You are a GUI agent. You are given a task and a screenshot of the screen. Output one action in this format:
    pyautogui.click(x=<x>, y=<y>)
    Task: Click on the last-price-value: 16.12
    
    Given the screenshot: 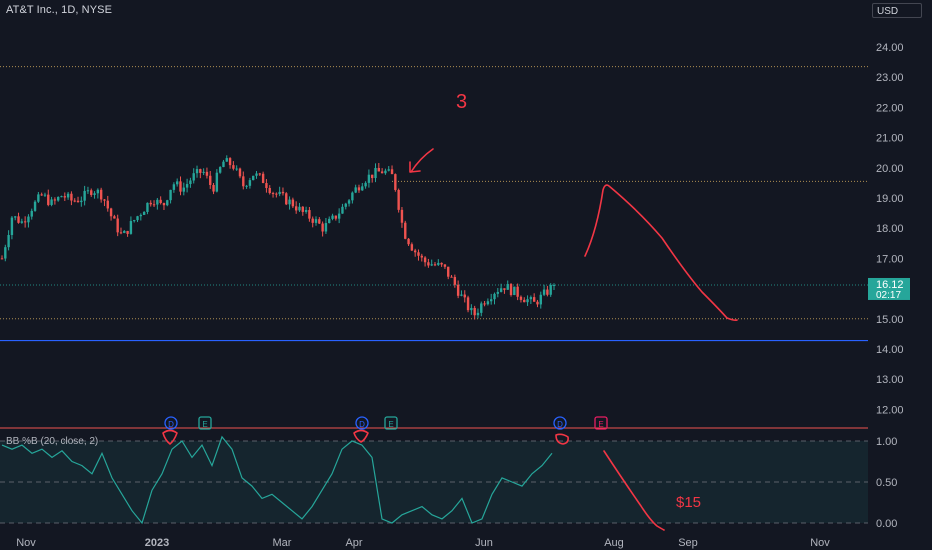 What is the action you would take?
    pyautogui.click(x=890, y=285)
    